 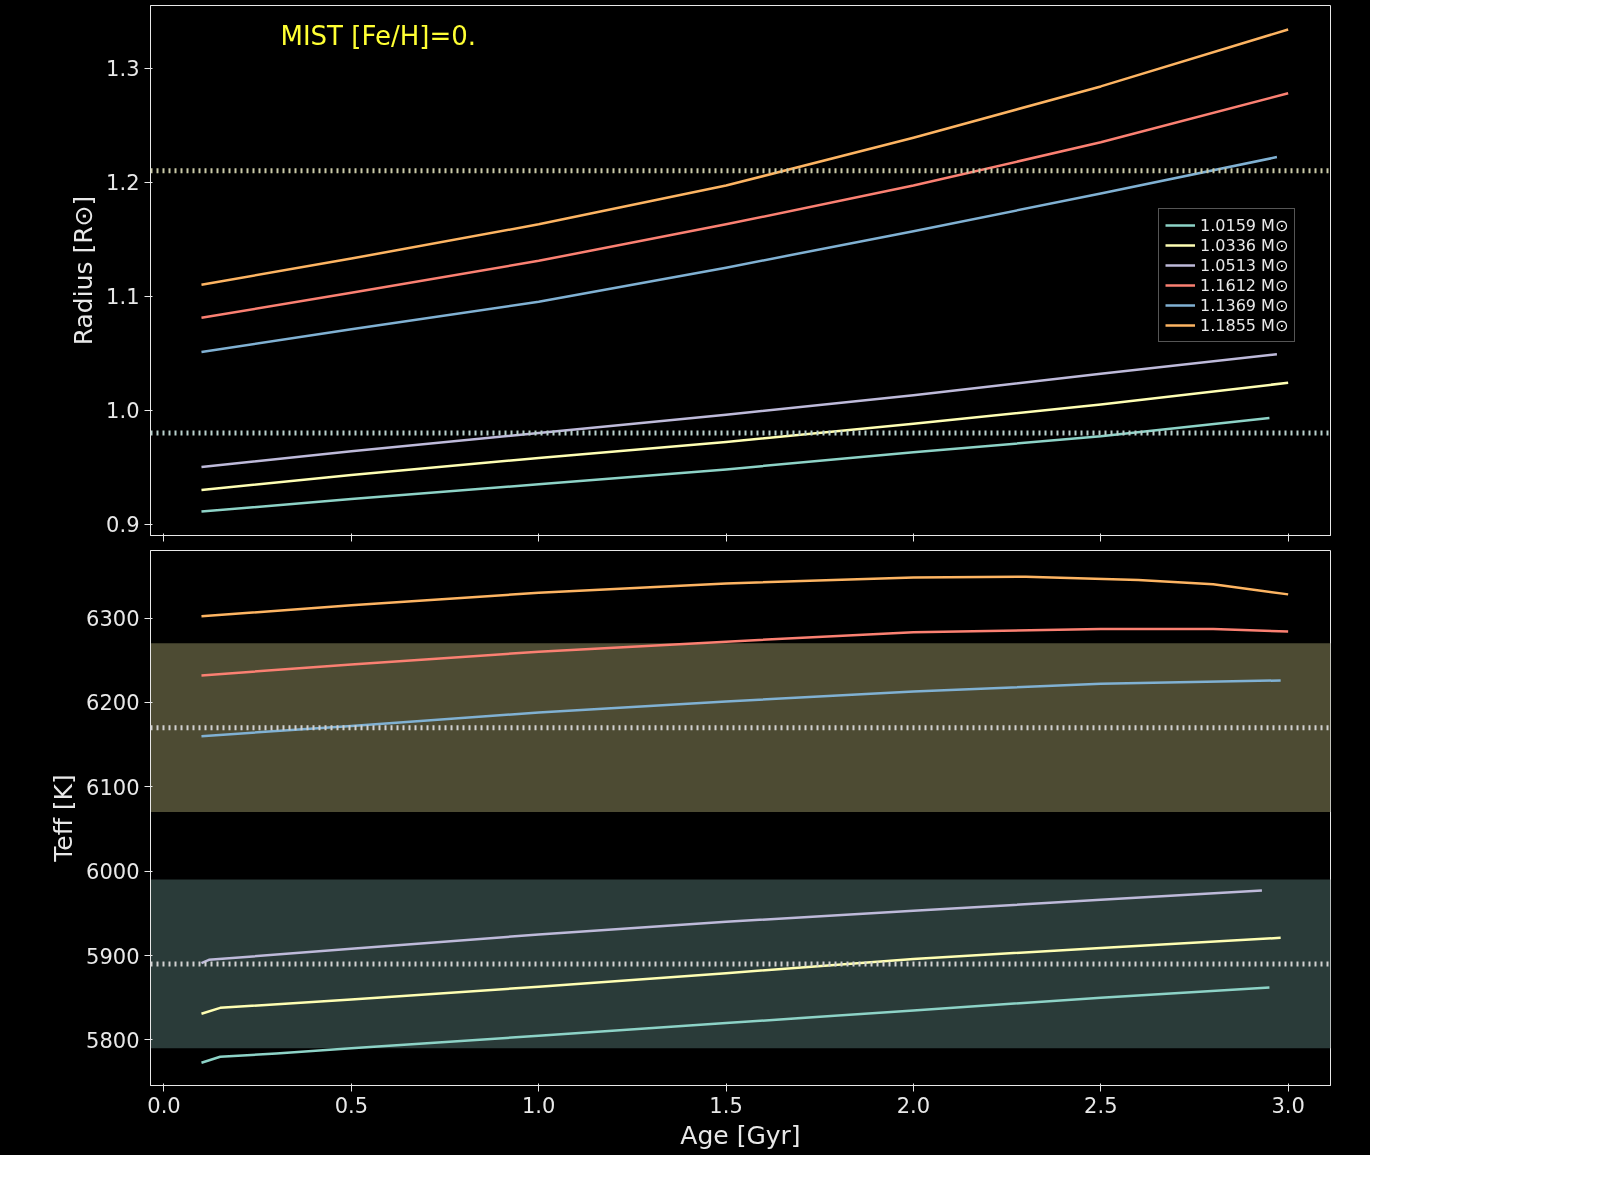 What do you see at coordinates (1244, 305) in the screenshot?
I see `legend-label: 1.1369 M⊙` at bounding box center [1244, 305].